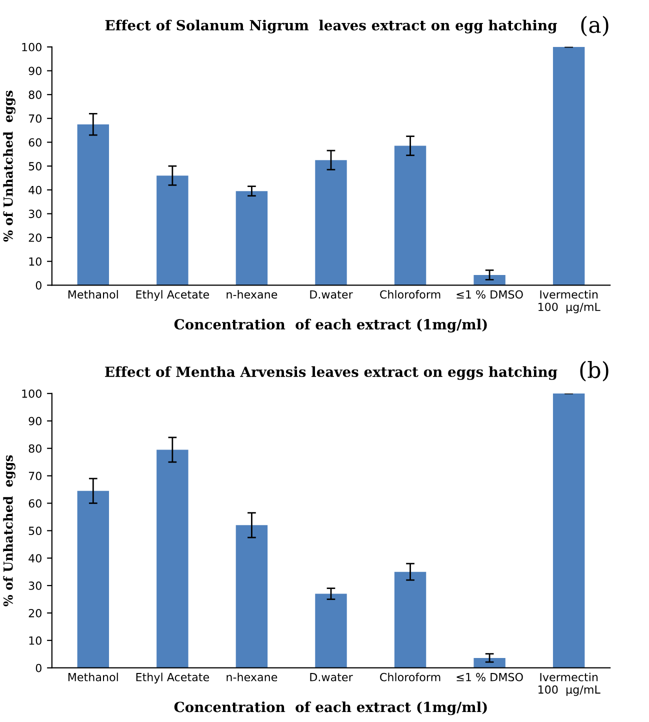 The height and width of the screenshot is (722, 649). What do you see at coordinates (331, 27) in the screenshot?
I see `chart-title: Effect of Solanum Nigrum leaves extract on egg hatching` at bounding box center [331, 27].